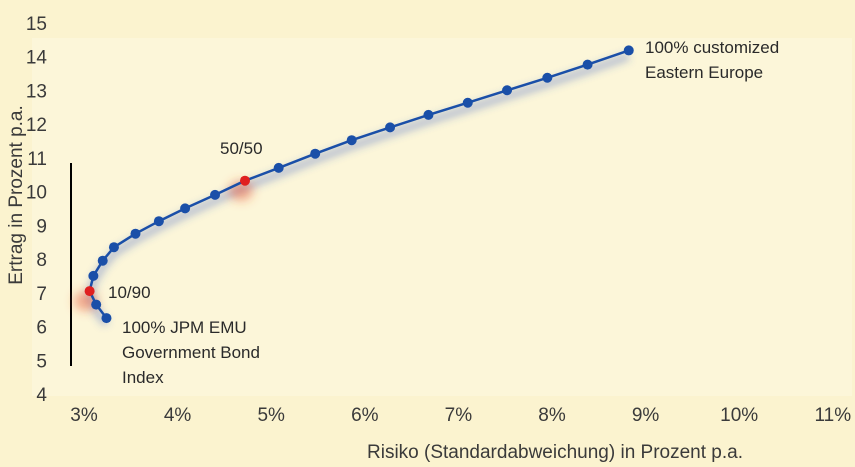 The height and width of the screenshot is (467, 855). What do you see at coordinates (178, 415) in the screenshot?
I see `x-tick-label: 4%` at bounding box center [178, 415].